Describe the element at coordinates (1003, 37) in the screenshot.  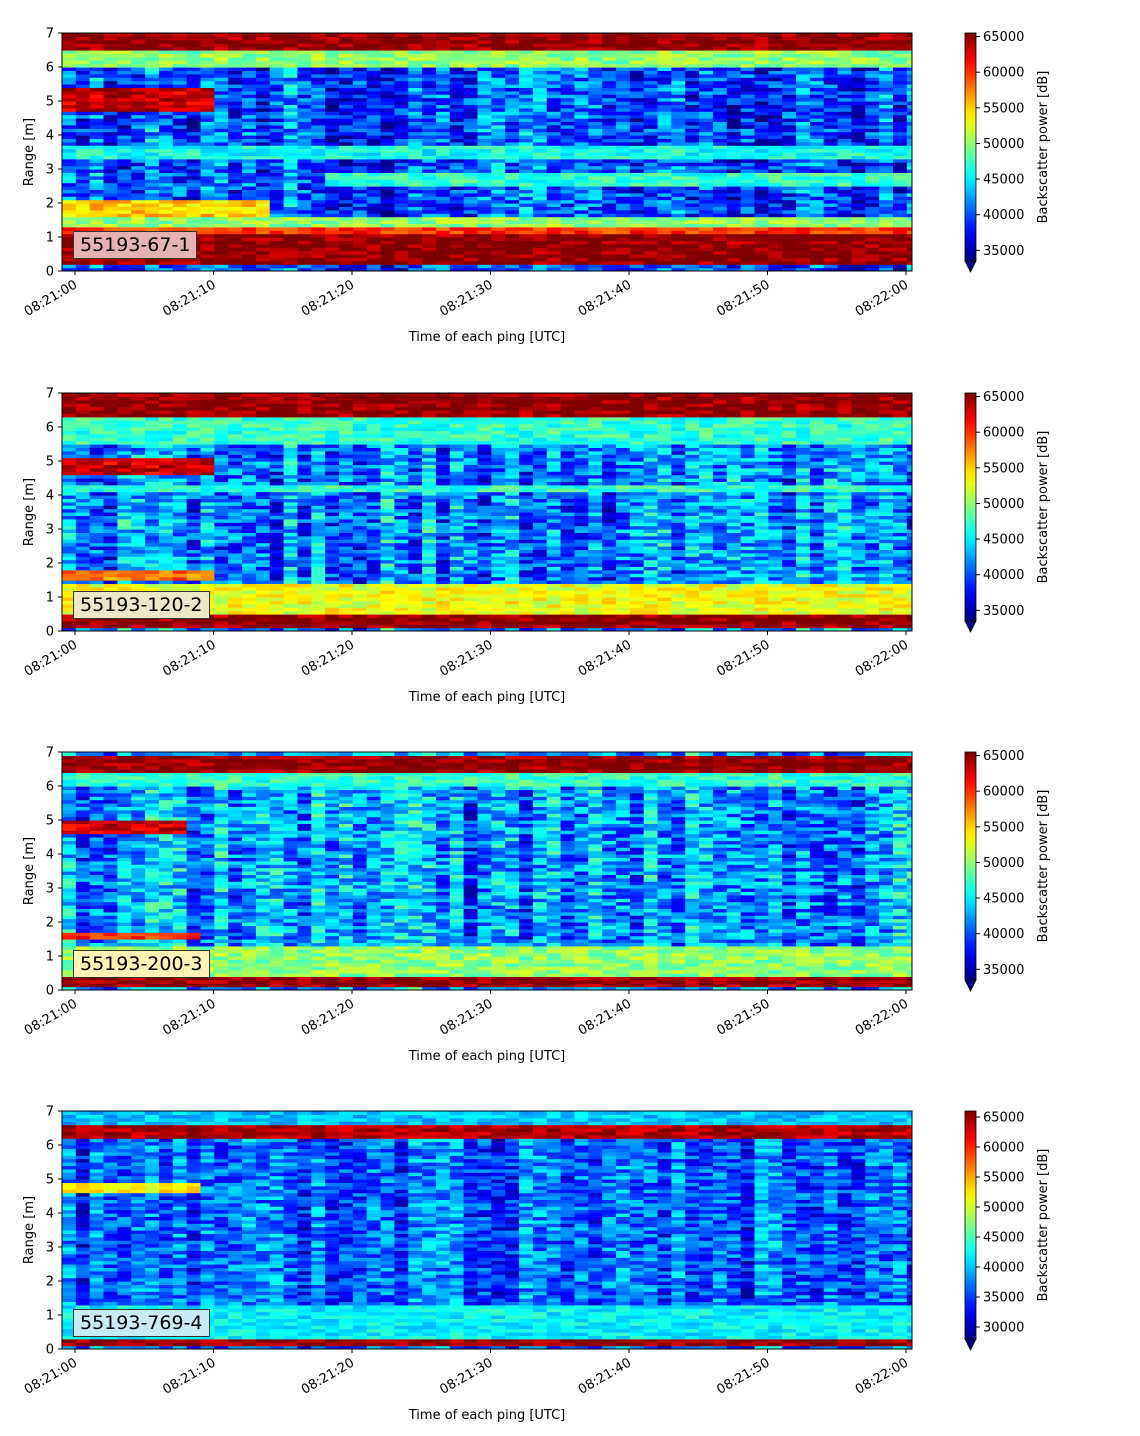
I see `colorbar-tick-label: 65000` at that location.